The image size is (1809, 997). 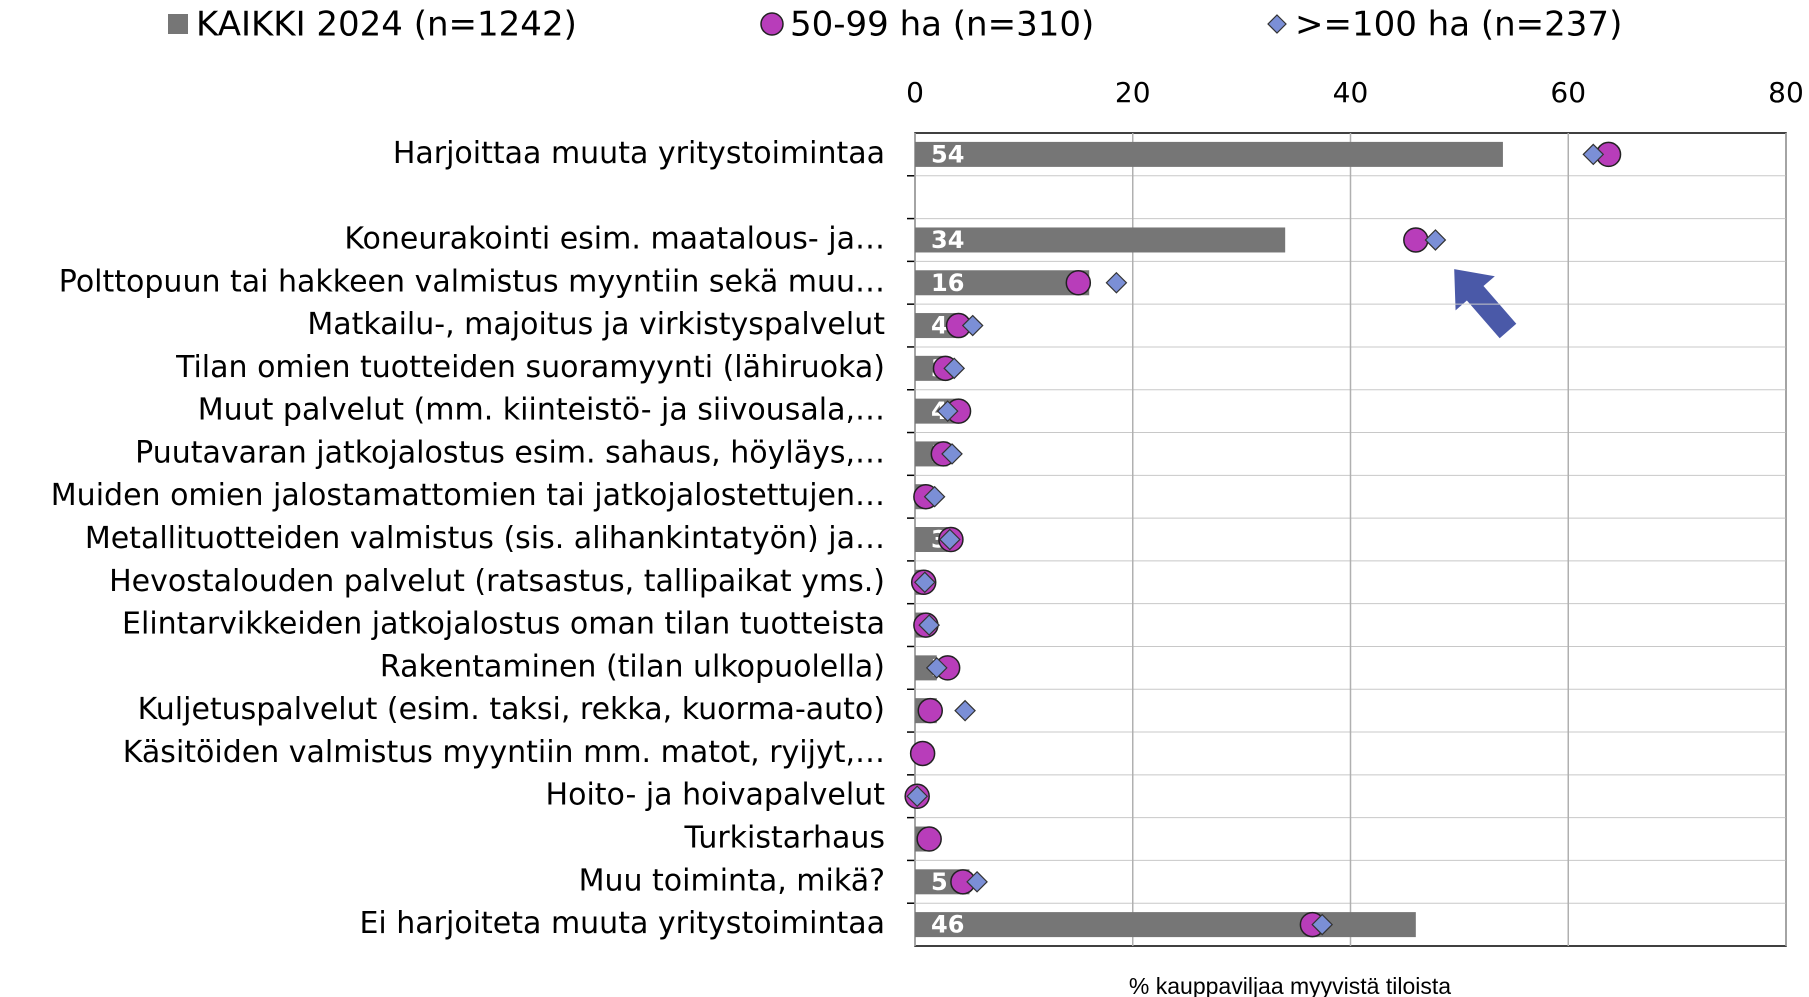 What do you see at coordinates (939, 326) in the screenshot?
I see `value-label: 4` at bounding box center [939, 326].